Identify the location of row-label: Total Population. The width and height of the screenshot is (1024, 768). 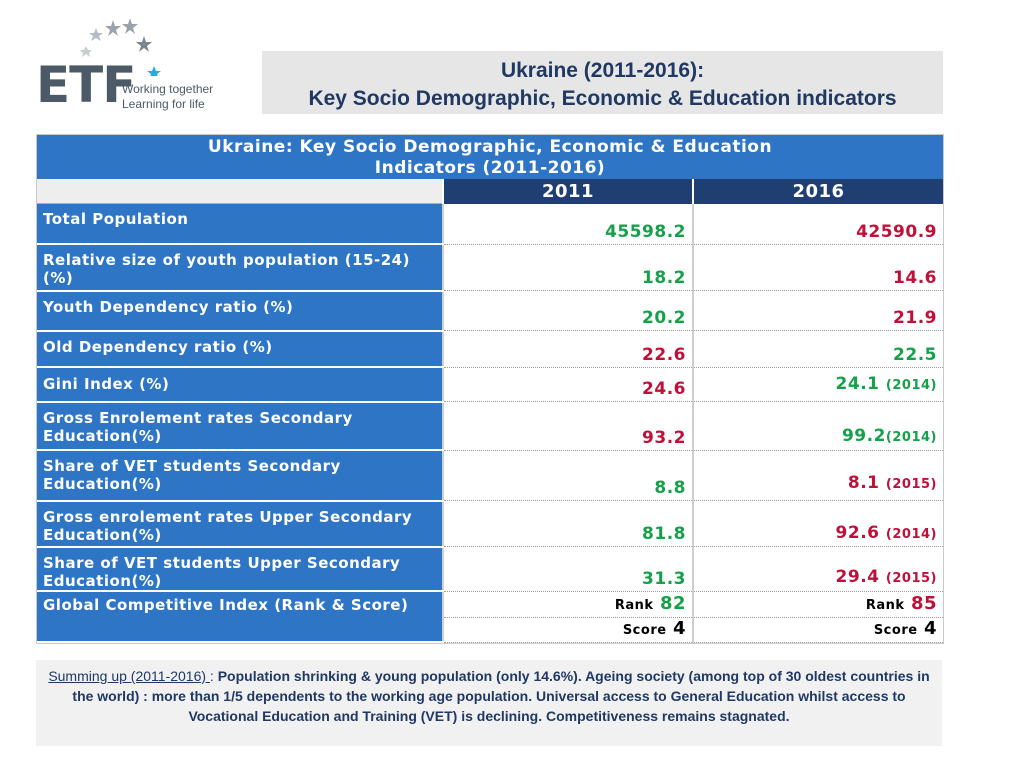
(240, 224).